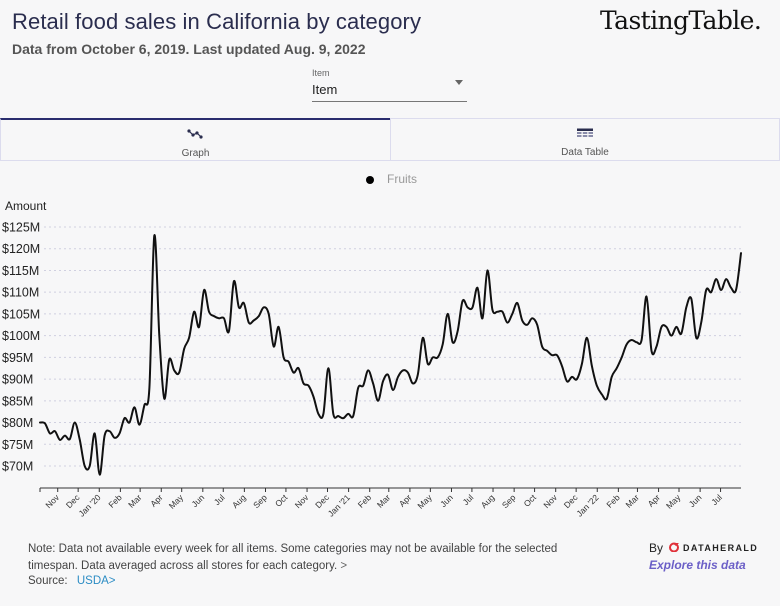 The height and width of the screenshot is (606, 780). What do you see at coordinates (697, 565) in the screenshot?
I see `explore-data-link: Explore this data` at bounding box center [697, 565].